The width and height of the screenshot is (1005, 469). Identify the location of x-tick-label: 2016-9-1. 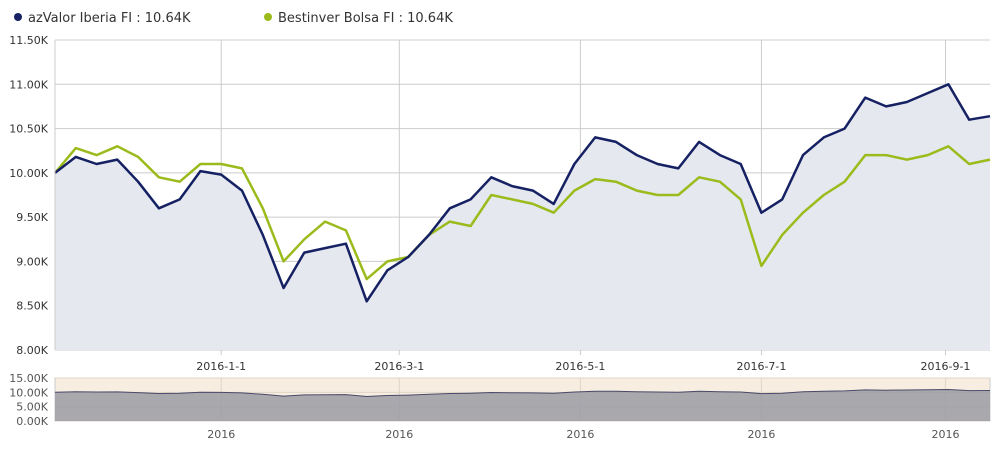
(946, 366).